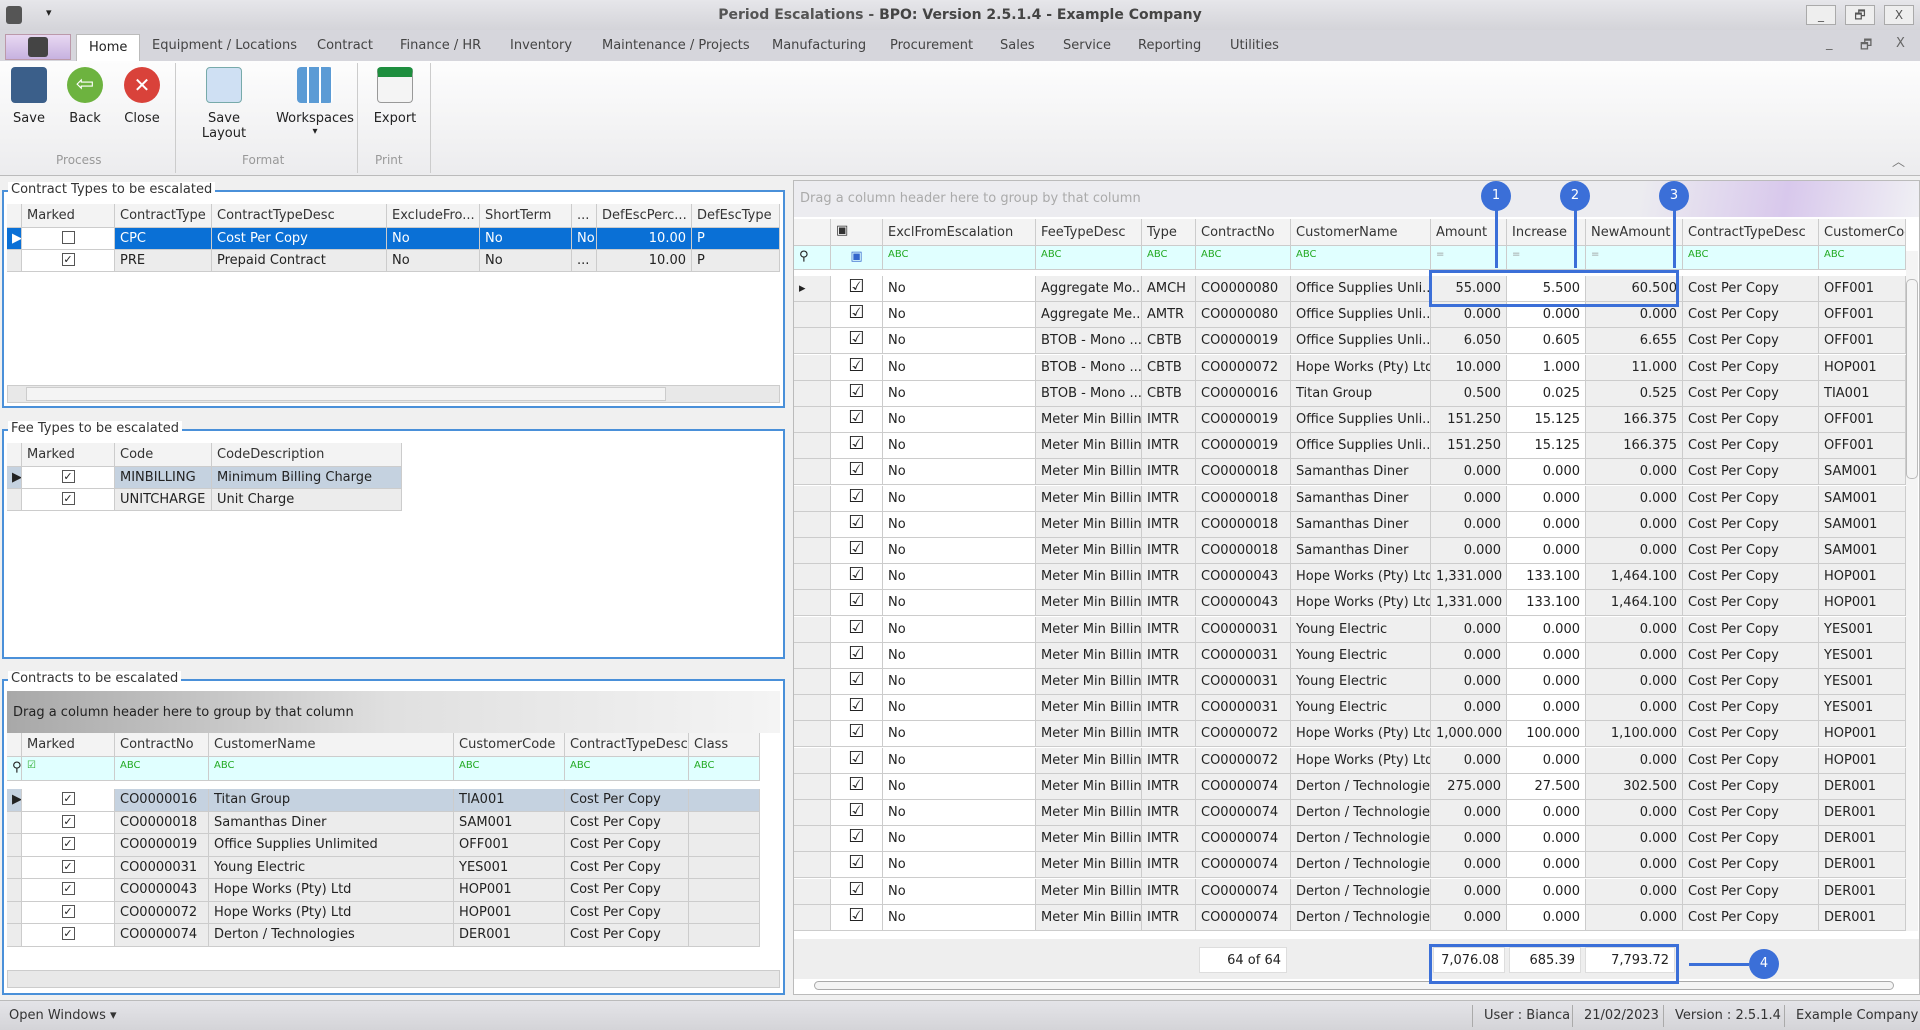  I want to click on column-header: Type, so click(1169, 232).